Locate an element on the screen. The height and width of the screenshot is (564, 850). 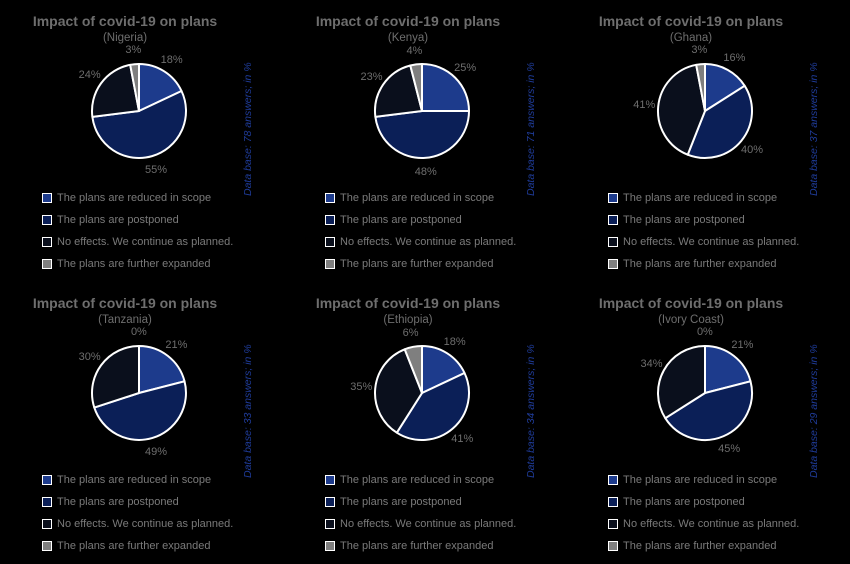
data-label: 0% is located at coordinates (704, 332).